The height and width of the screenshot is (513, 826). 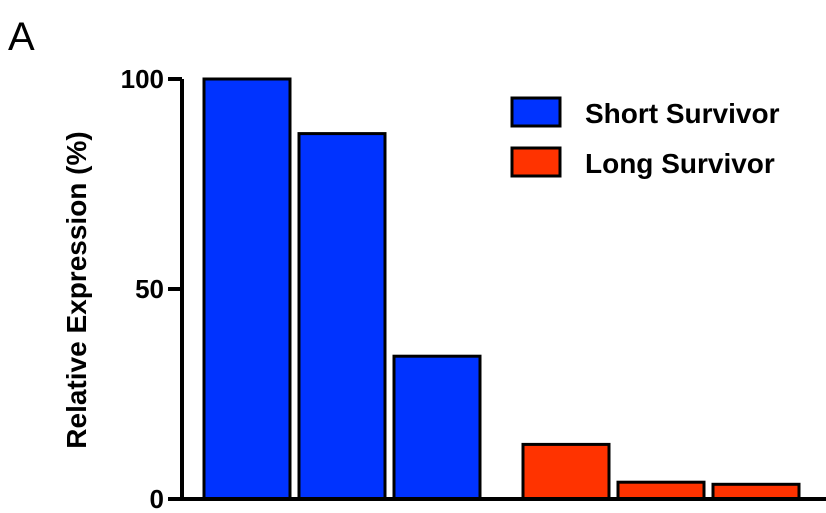 What do you see at coordinates (76, 289) in the screenshot?
I see `y-axis-title: Relative Expression (%)` at bounding box center [76, 289].